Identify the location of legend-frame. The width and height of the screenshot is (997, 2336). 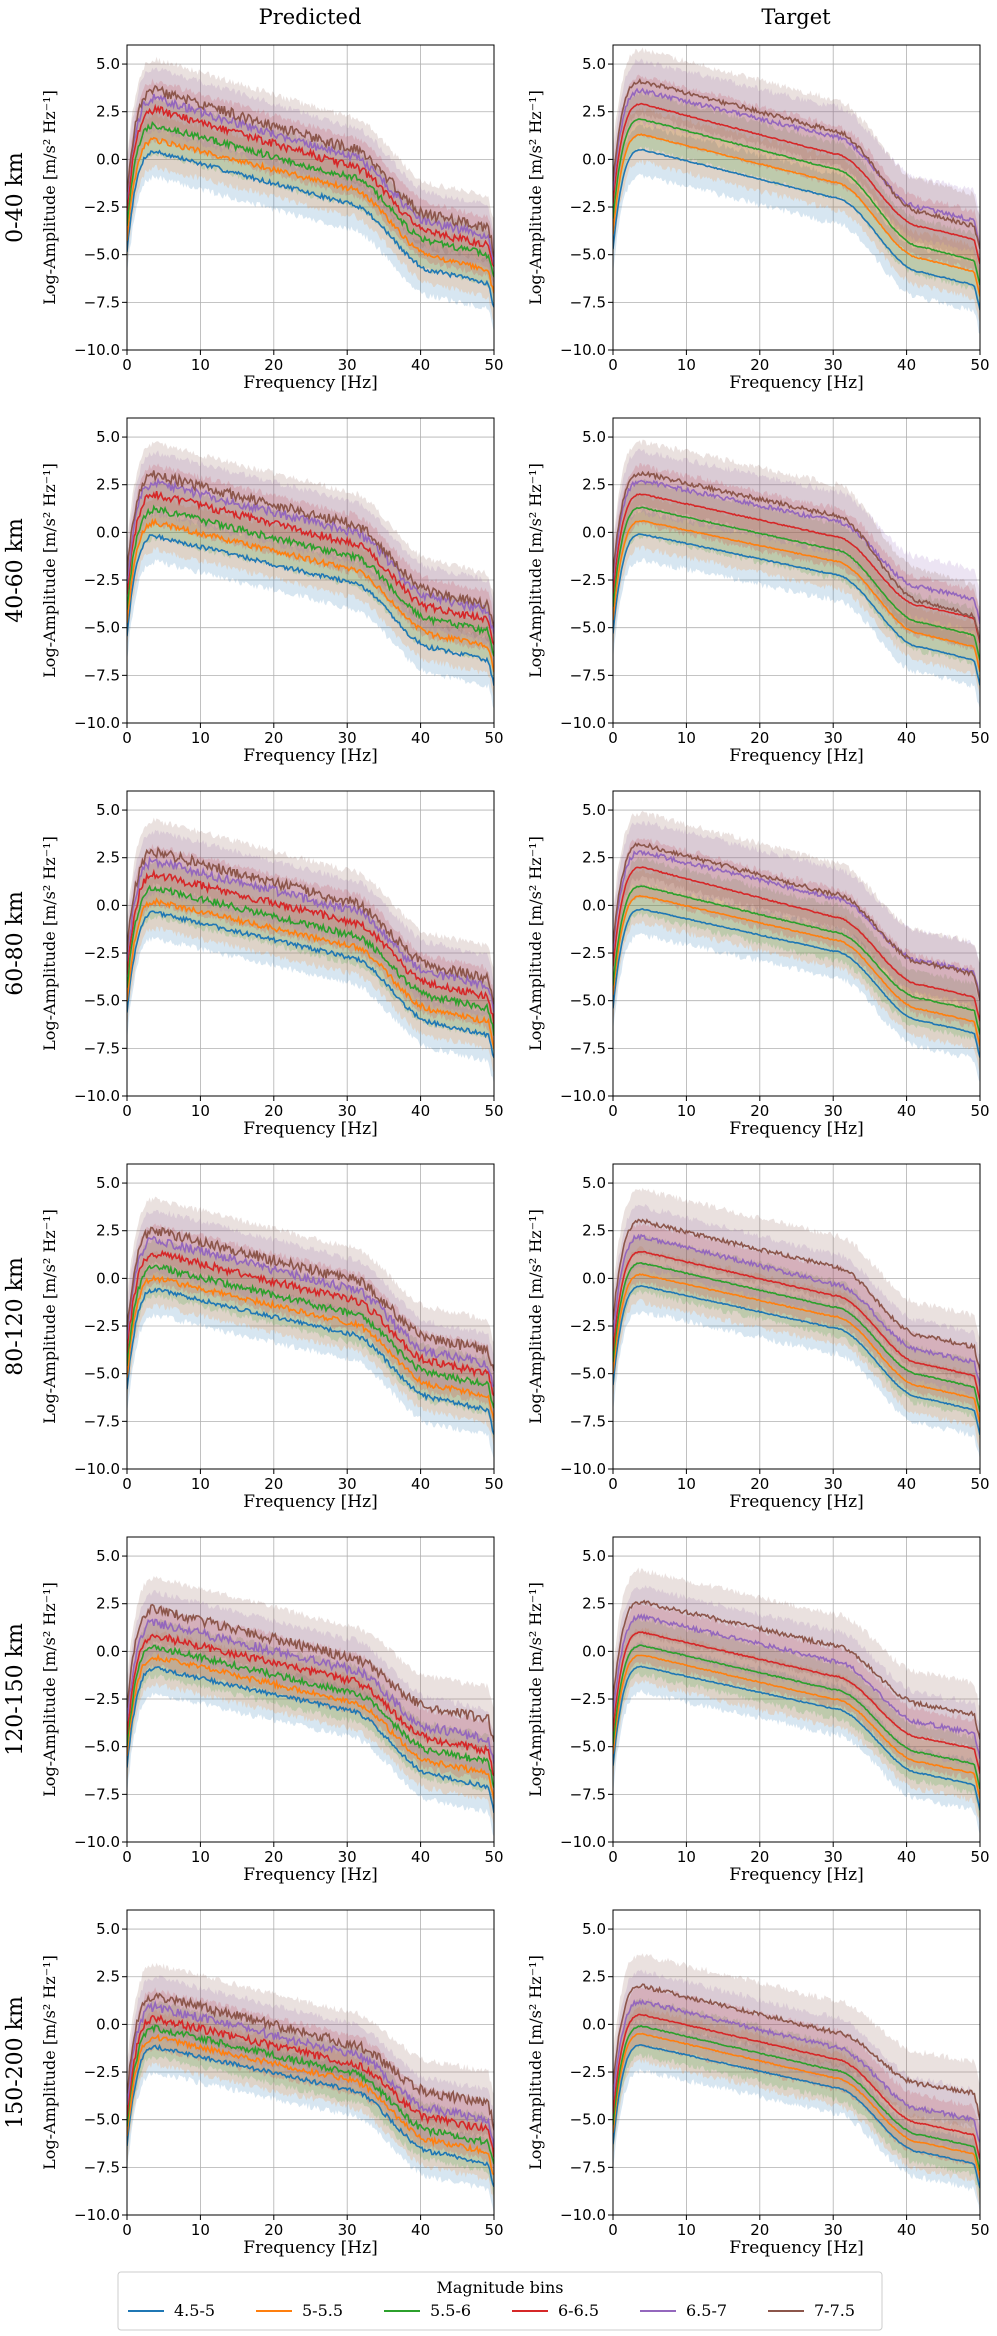
(500, 2301).